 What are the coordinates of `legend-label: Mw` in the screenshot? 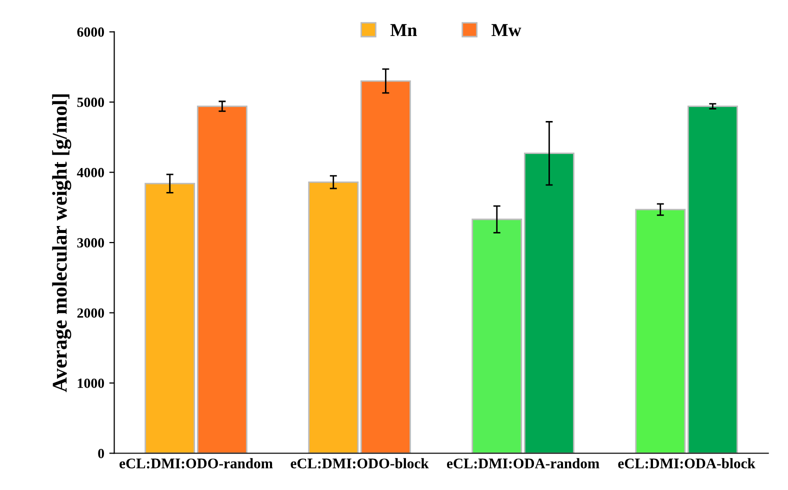 It's located at (507, 30).